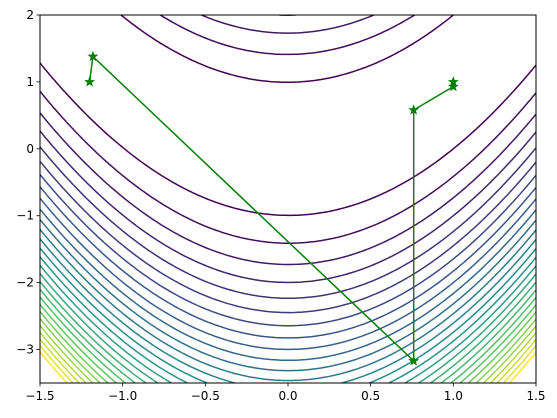 This screenshot has height=418, width=557. What do you see at coordinates (30, 15) in the screenshot?
I see `y-tick-label: 2` at bounding box center [30, 15].